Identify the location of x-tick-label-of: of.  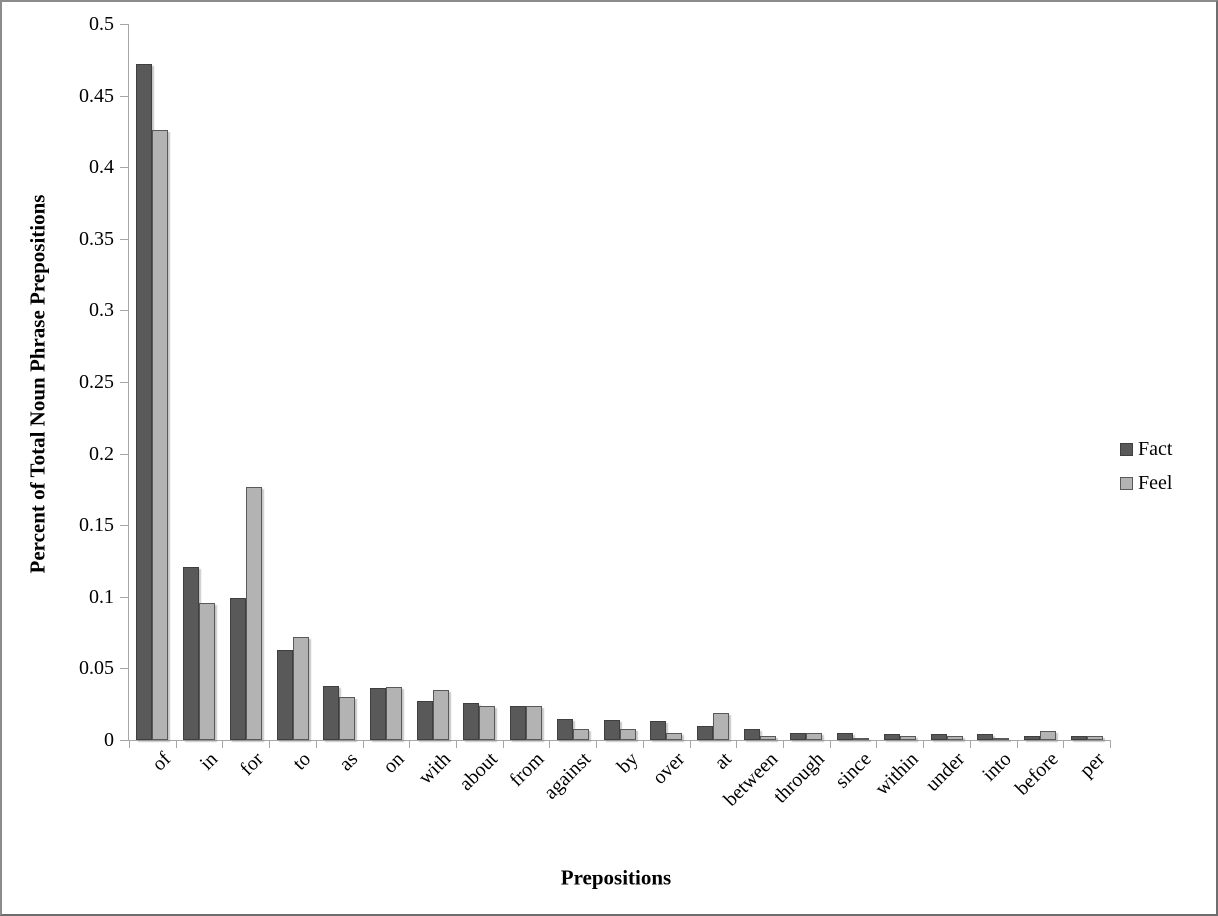
(161, 762).